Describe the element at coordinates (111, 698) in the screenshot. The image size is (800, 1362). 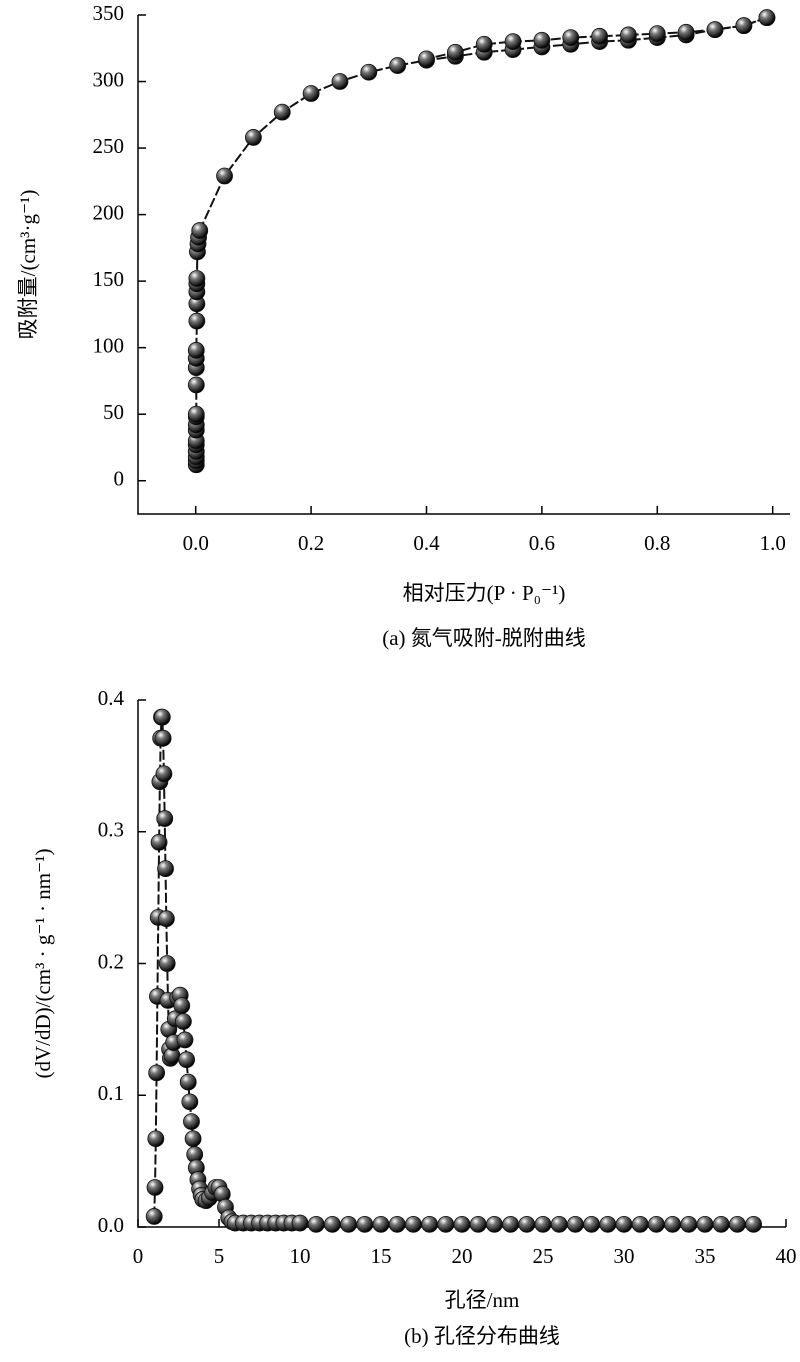
I see `y-tick-label: 0.4` at that location.